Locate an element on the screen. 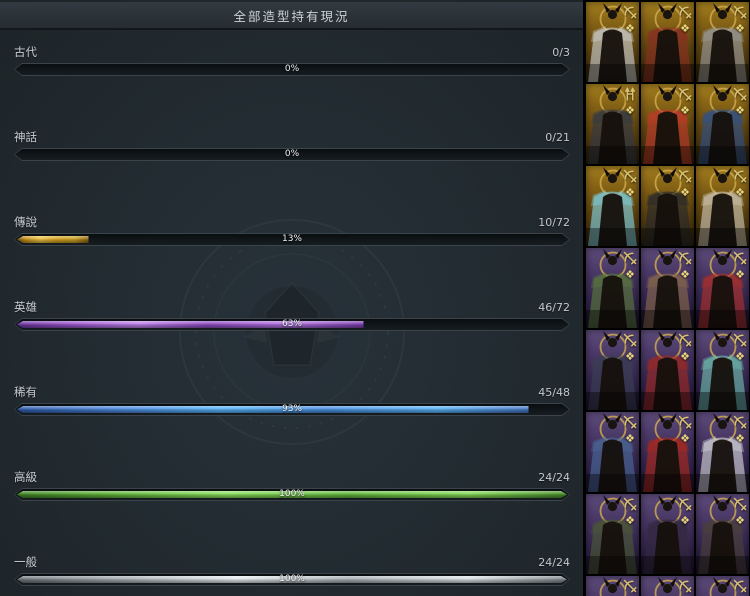 The image size is (750, 596). panel-title-bar: 全部造型持有現況 is located at coordinates (291, 16).